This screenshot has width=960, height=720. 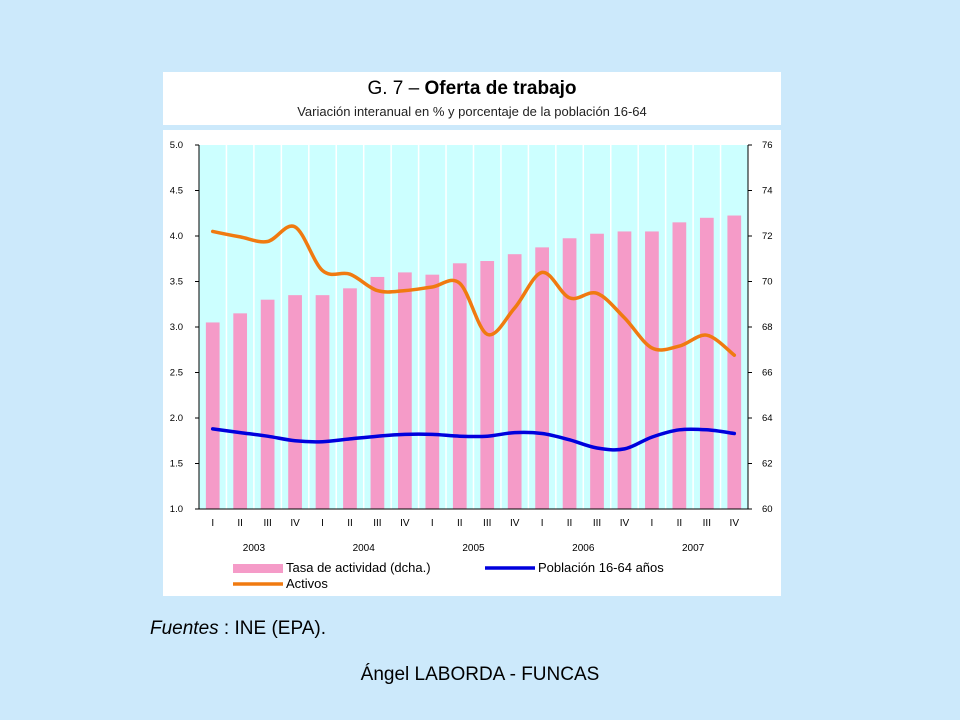 I want to click on left-tick-label: 2.0, so click(x=176, y=418).